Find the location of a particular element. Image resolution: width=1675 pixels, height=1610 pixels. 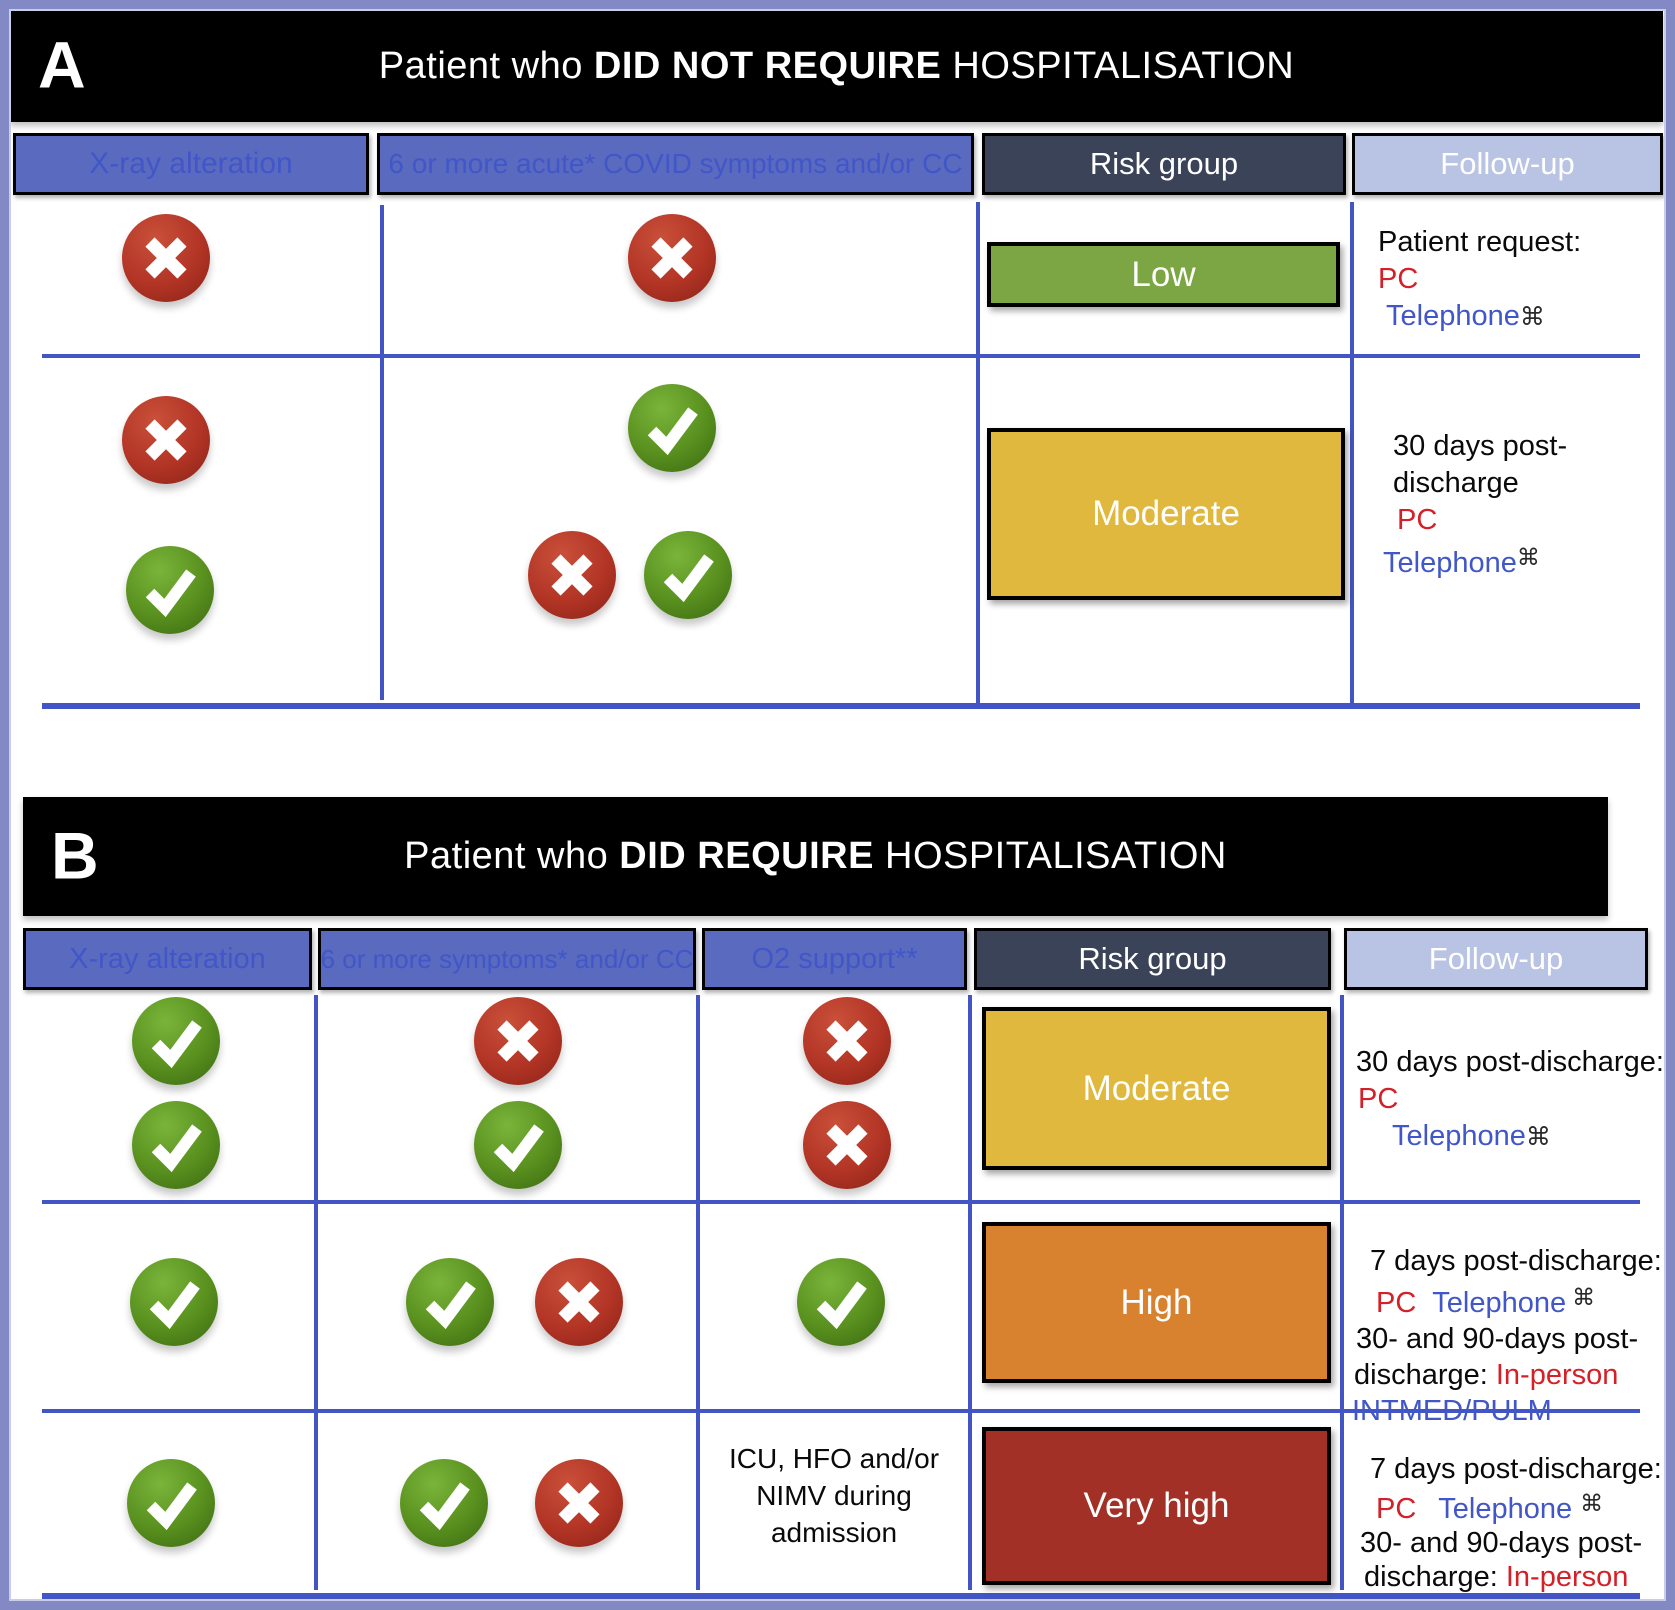

follow-up-line: PULM is located at coordinates (1507, 1602).